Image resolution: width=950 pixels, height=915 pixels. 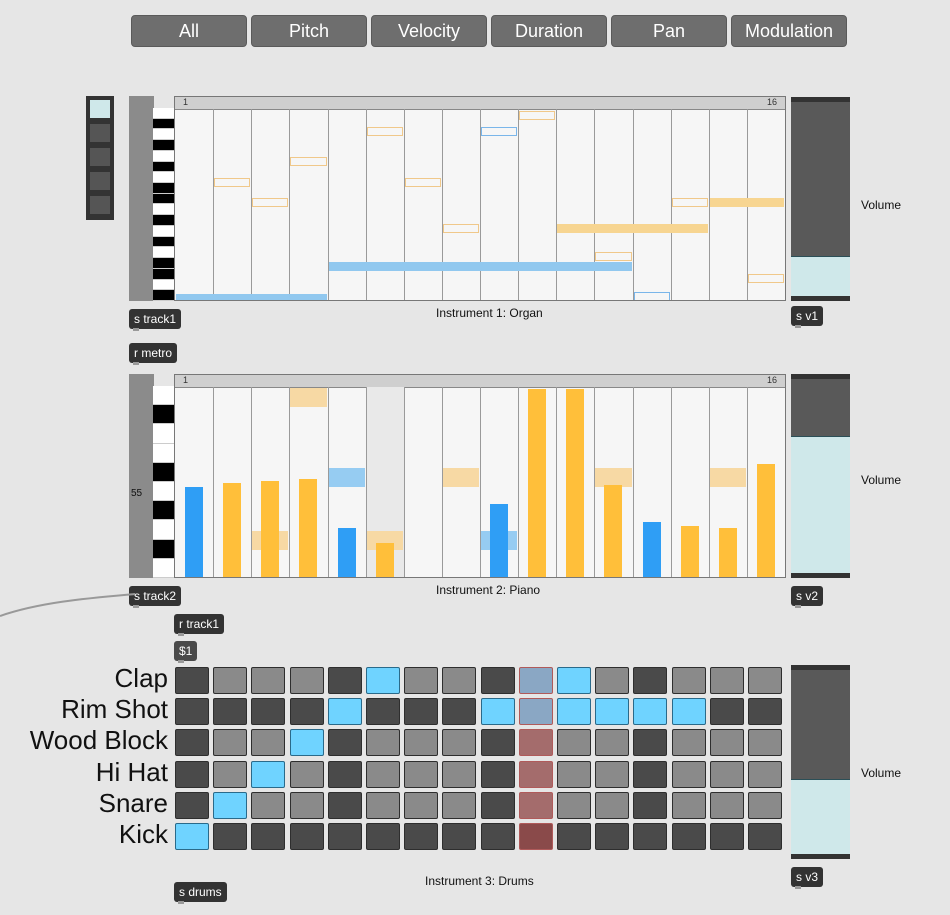 I want to click on s-track2-object: s track2, so click(x=155, y=597).